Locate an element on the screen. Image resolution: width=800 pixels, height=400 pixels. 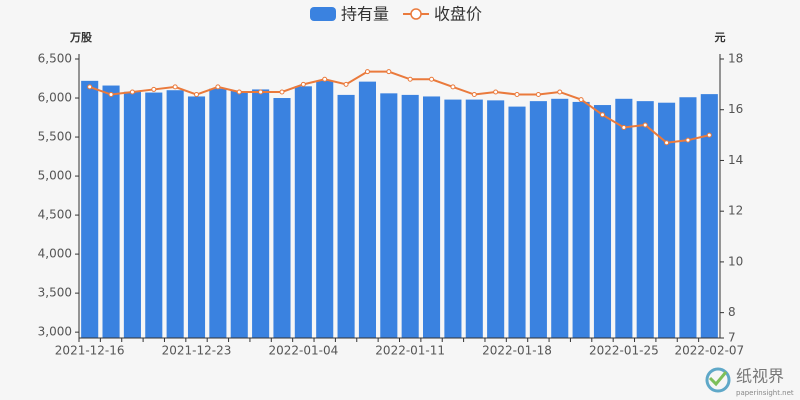
x-tick-label: 2022-01-11 is located at coordinates (410, 351).